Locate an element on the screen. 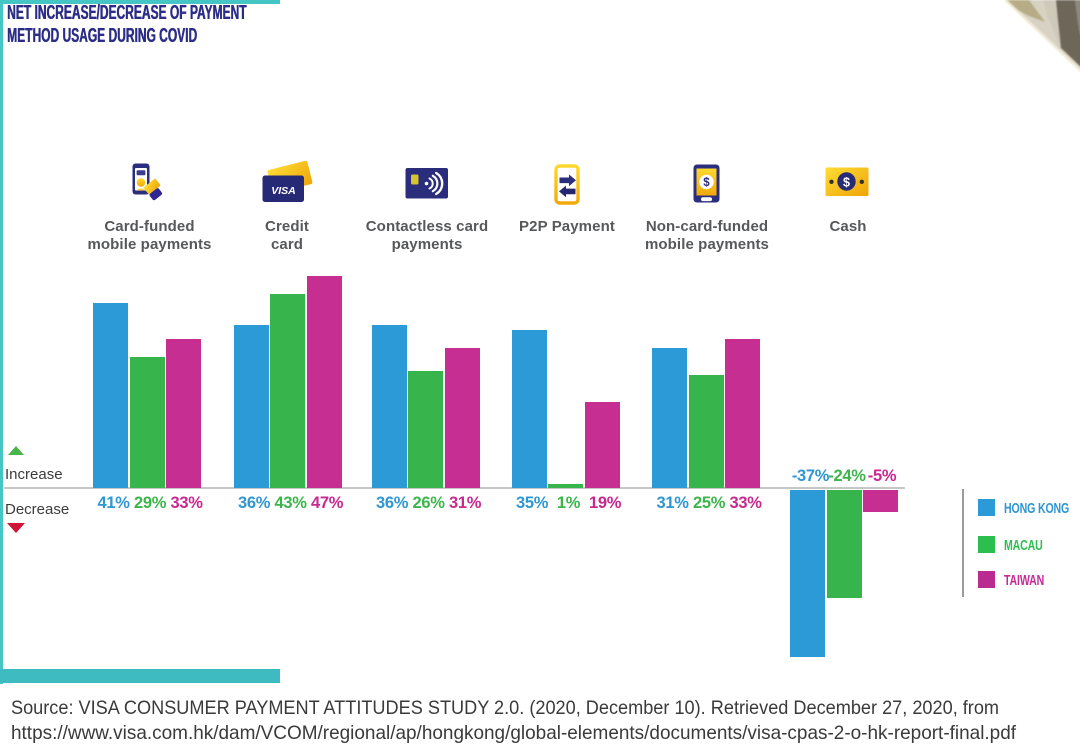 This screenshot has width=1080, height=750. svg-text: VISA is located at coordinates (283, 191).